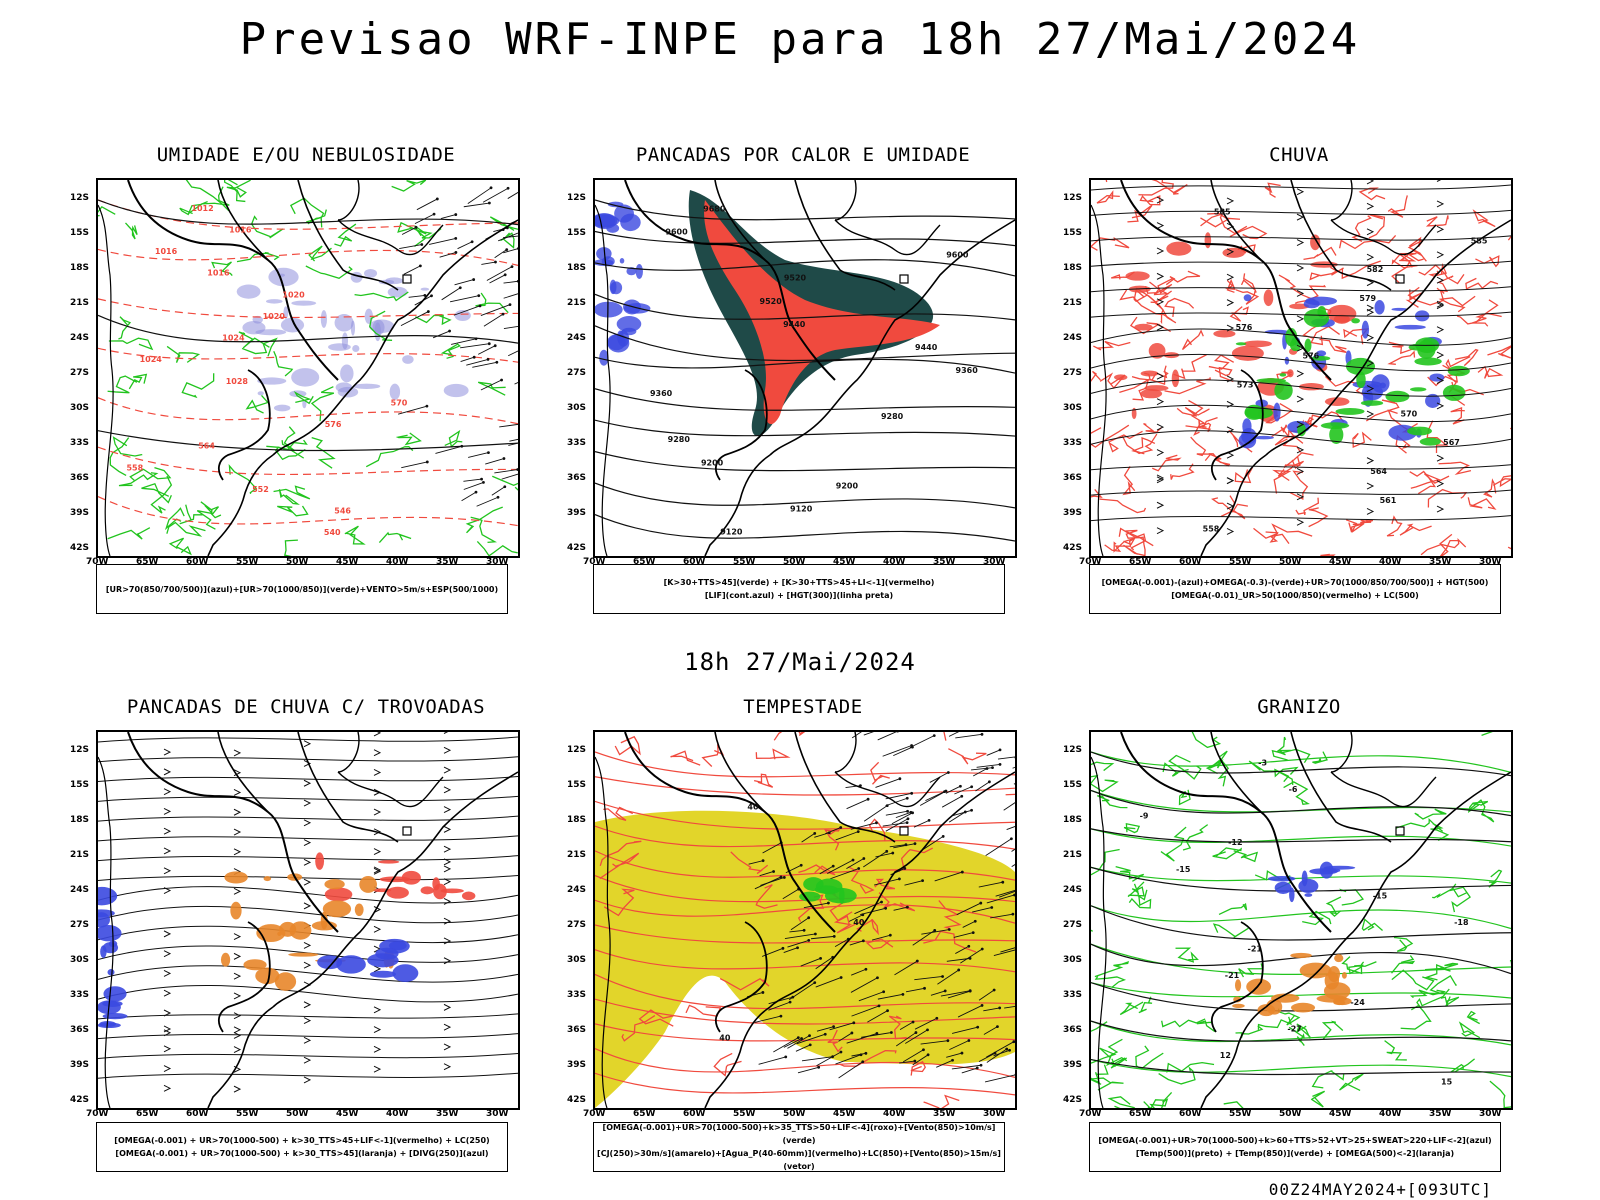 Image resolution: width=1600 pixels, height=1200 pixels. I want to click on latitude-tick-label: 24S, so click(577, 338).